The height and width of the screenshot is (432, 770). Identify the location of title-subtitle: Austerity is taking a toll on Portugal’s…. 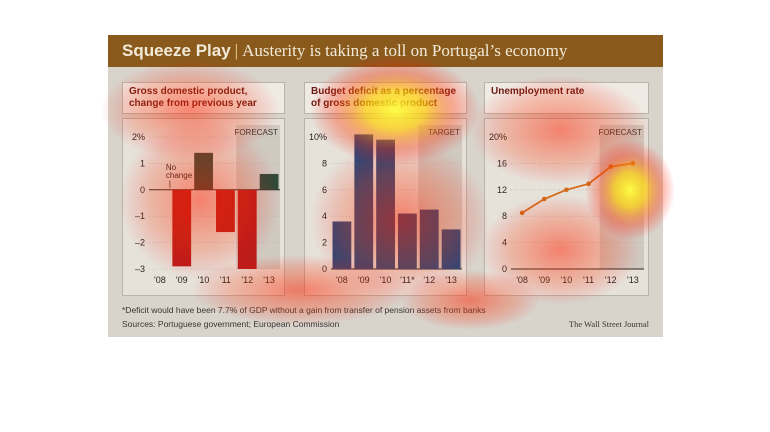
(405, 50).